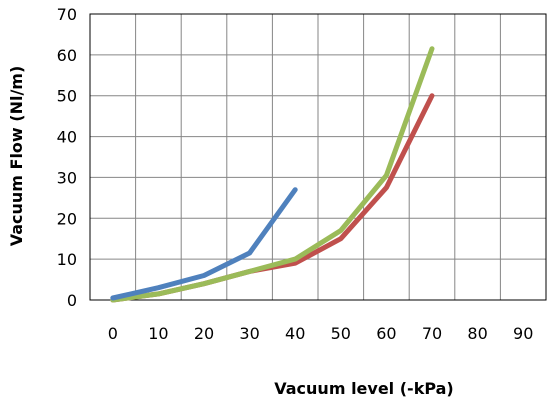 This screenshot has width=555, height=405. What do you see at coordinates (158, 333) in the screenshot?
I see `x-tick-label: 10` at bounding box center [158, 333].